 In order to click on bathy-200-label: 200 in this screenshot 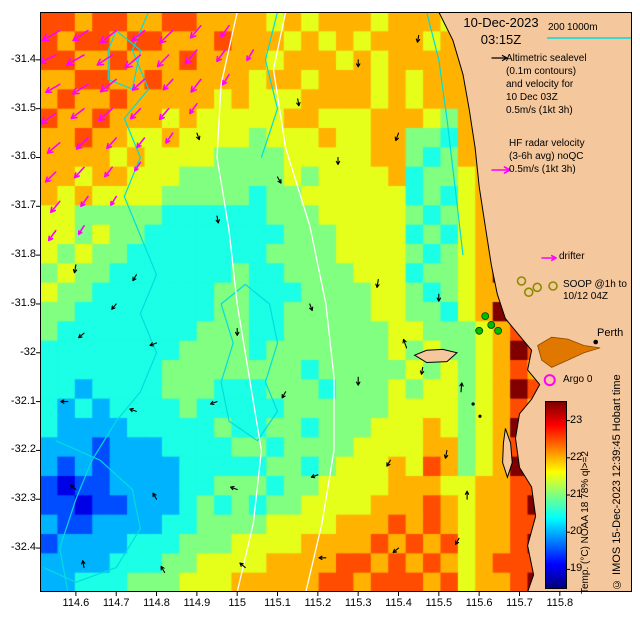, I will do `click(556, 27)`.